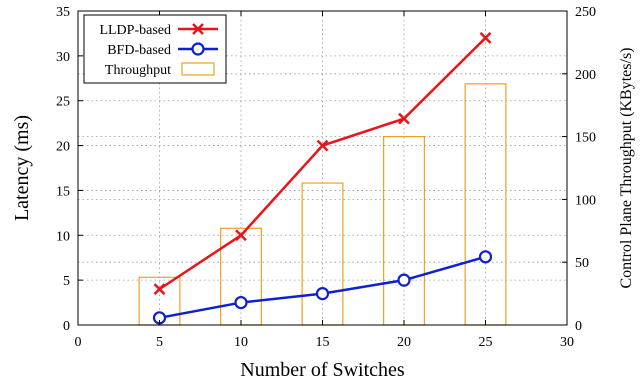  What do you see at coordinates (63, 102) in the screenshot?
I see `y-tick-label: 25` at bounding box center [63, 102].